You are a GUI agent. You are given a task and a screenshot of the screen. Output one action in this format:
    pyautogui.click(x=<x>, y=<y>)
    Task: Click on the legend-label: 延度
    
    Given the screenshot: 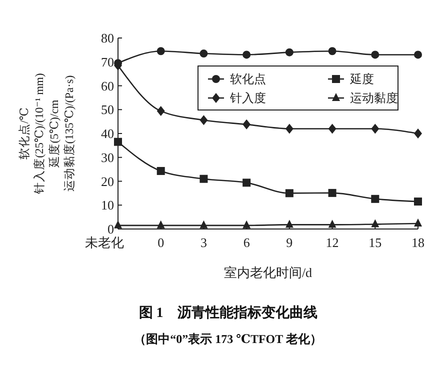 What is the action you would take?
    pyautogui.click(x=361, y=79)
    